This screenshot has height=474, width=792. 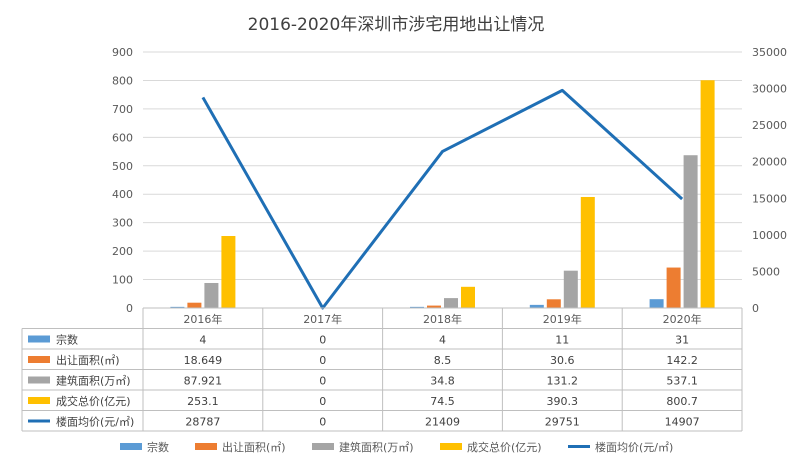 What do you see at coordinates (202, 319) in the screenshot?
I see `category-label: 2016年` at bounding box center [202, 319].